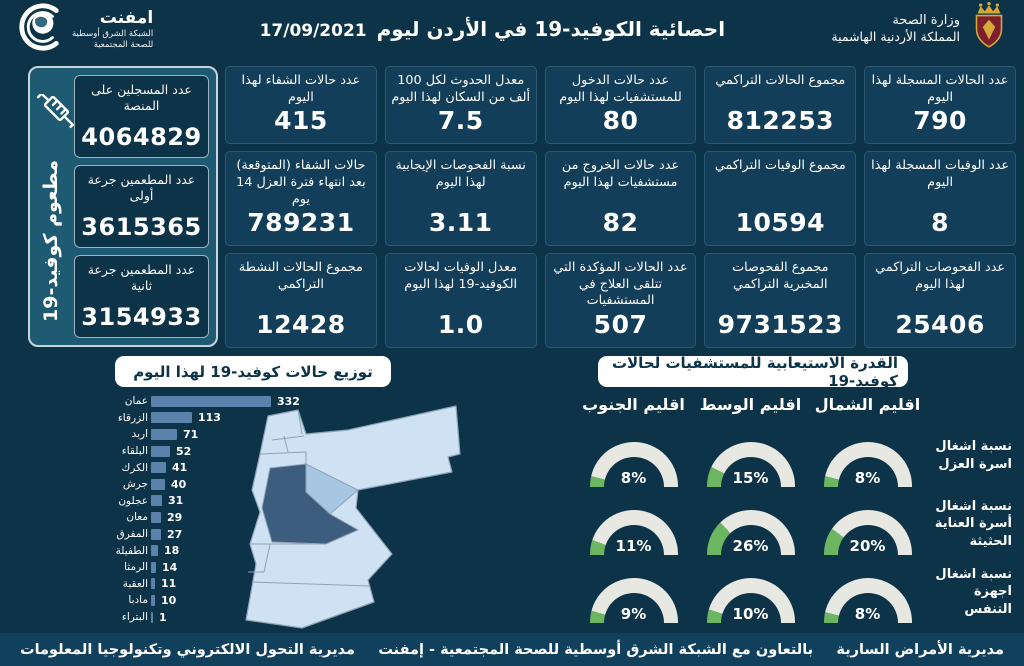 This screenshot has width=1024, height=666. What do you see at coordinates (780, 121) in the screenshot?
I see `stat-value: 812253` at bounding box center [780, 121].